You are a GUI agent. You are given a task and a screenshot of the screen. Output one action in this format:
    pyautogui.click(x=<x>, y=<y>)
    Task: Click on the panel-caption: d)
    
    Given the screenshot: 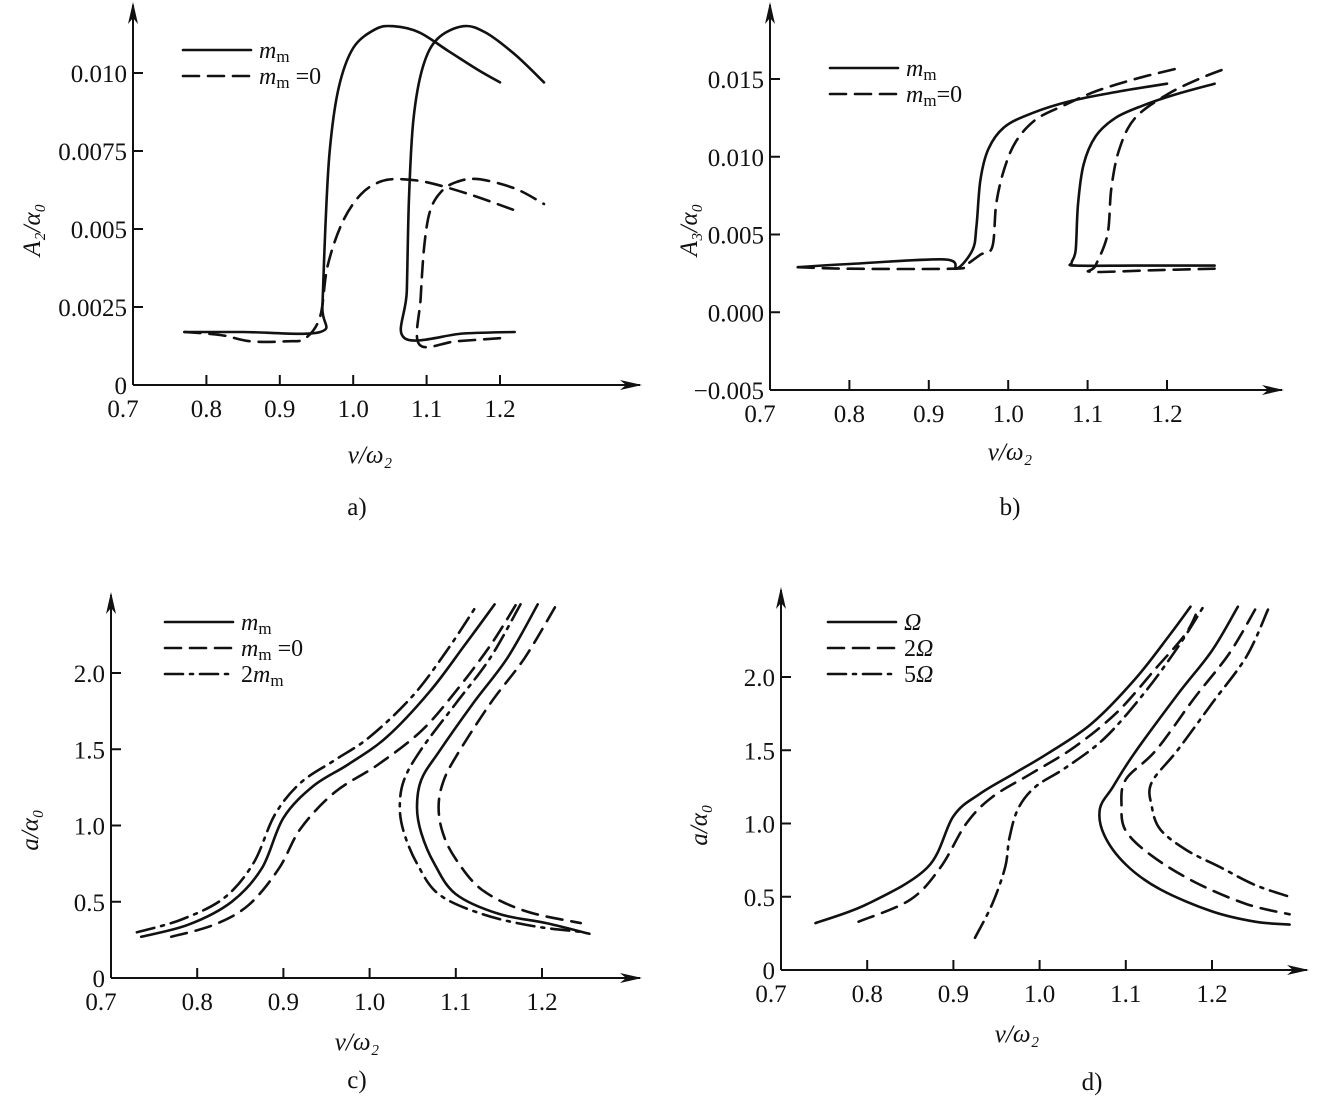 What is the action you would take?
    pyautogui.click(x=1092, y=1082)
    